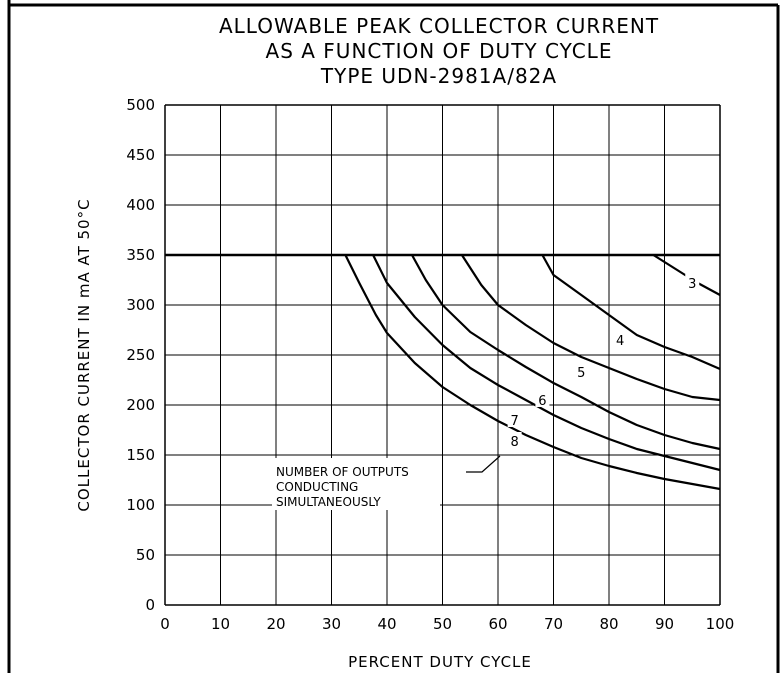 The width and height of the screenshot is (780, 673). Describe the element at coordinates (342, 472) in the screenshot. I see `annotation-line-1: NUMBER OF OUTPUTS` at that location.